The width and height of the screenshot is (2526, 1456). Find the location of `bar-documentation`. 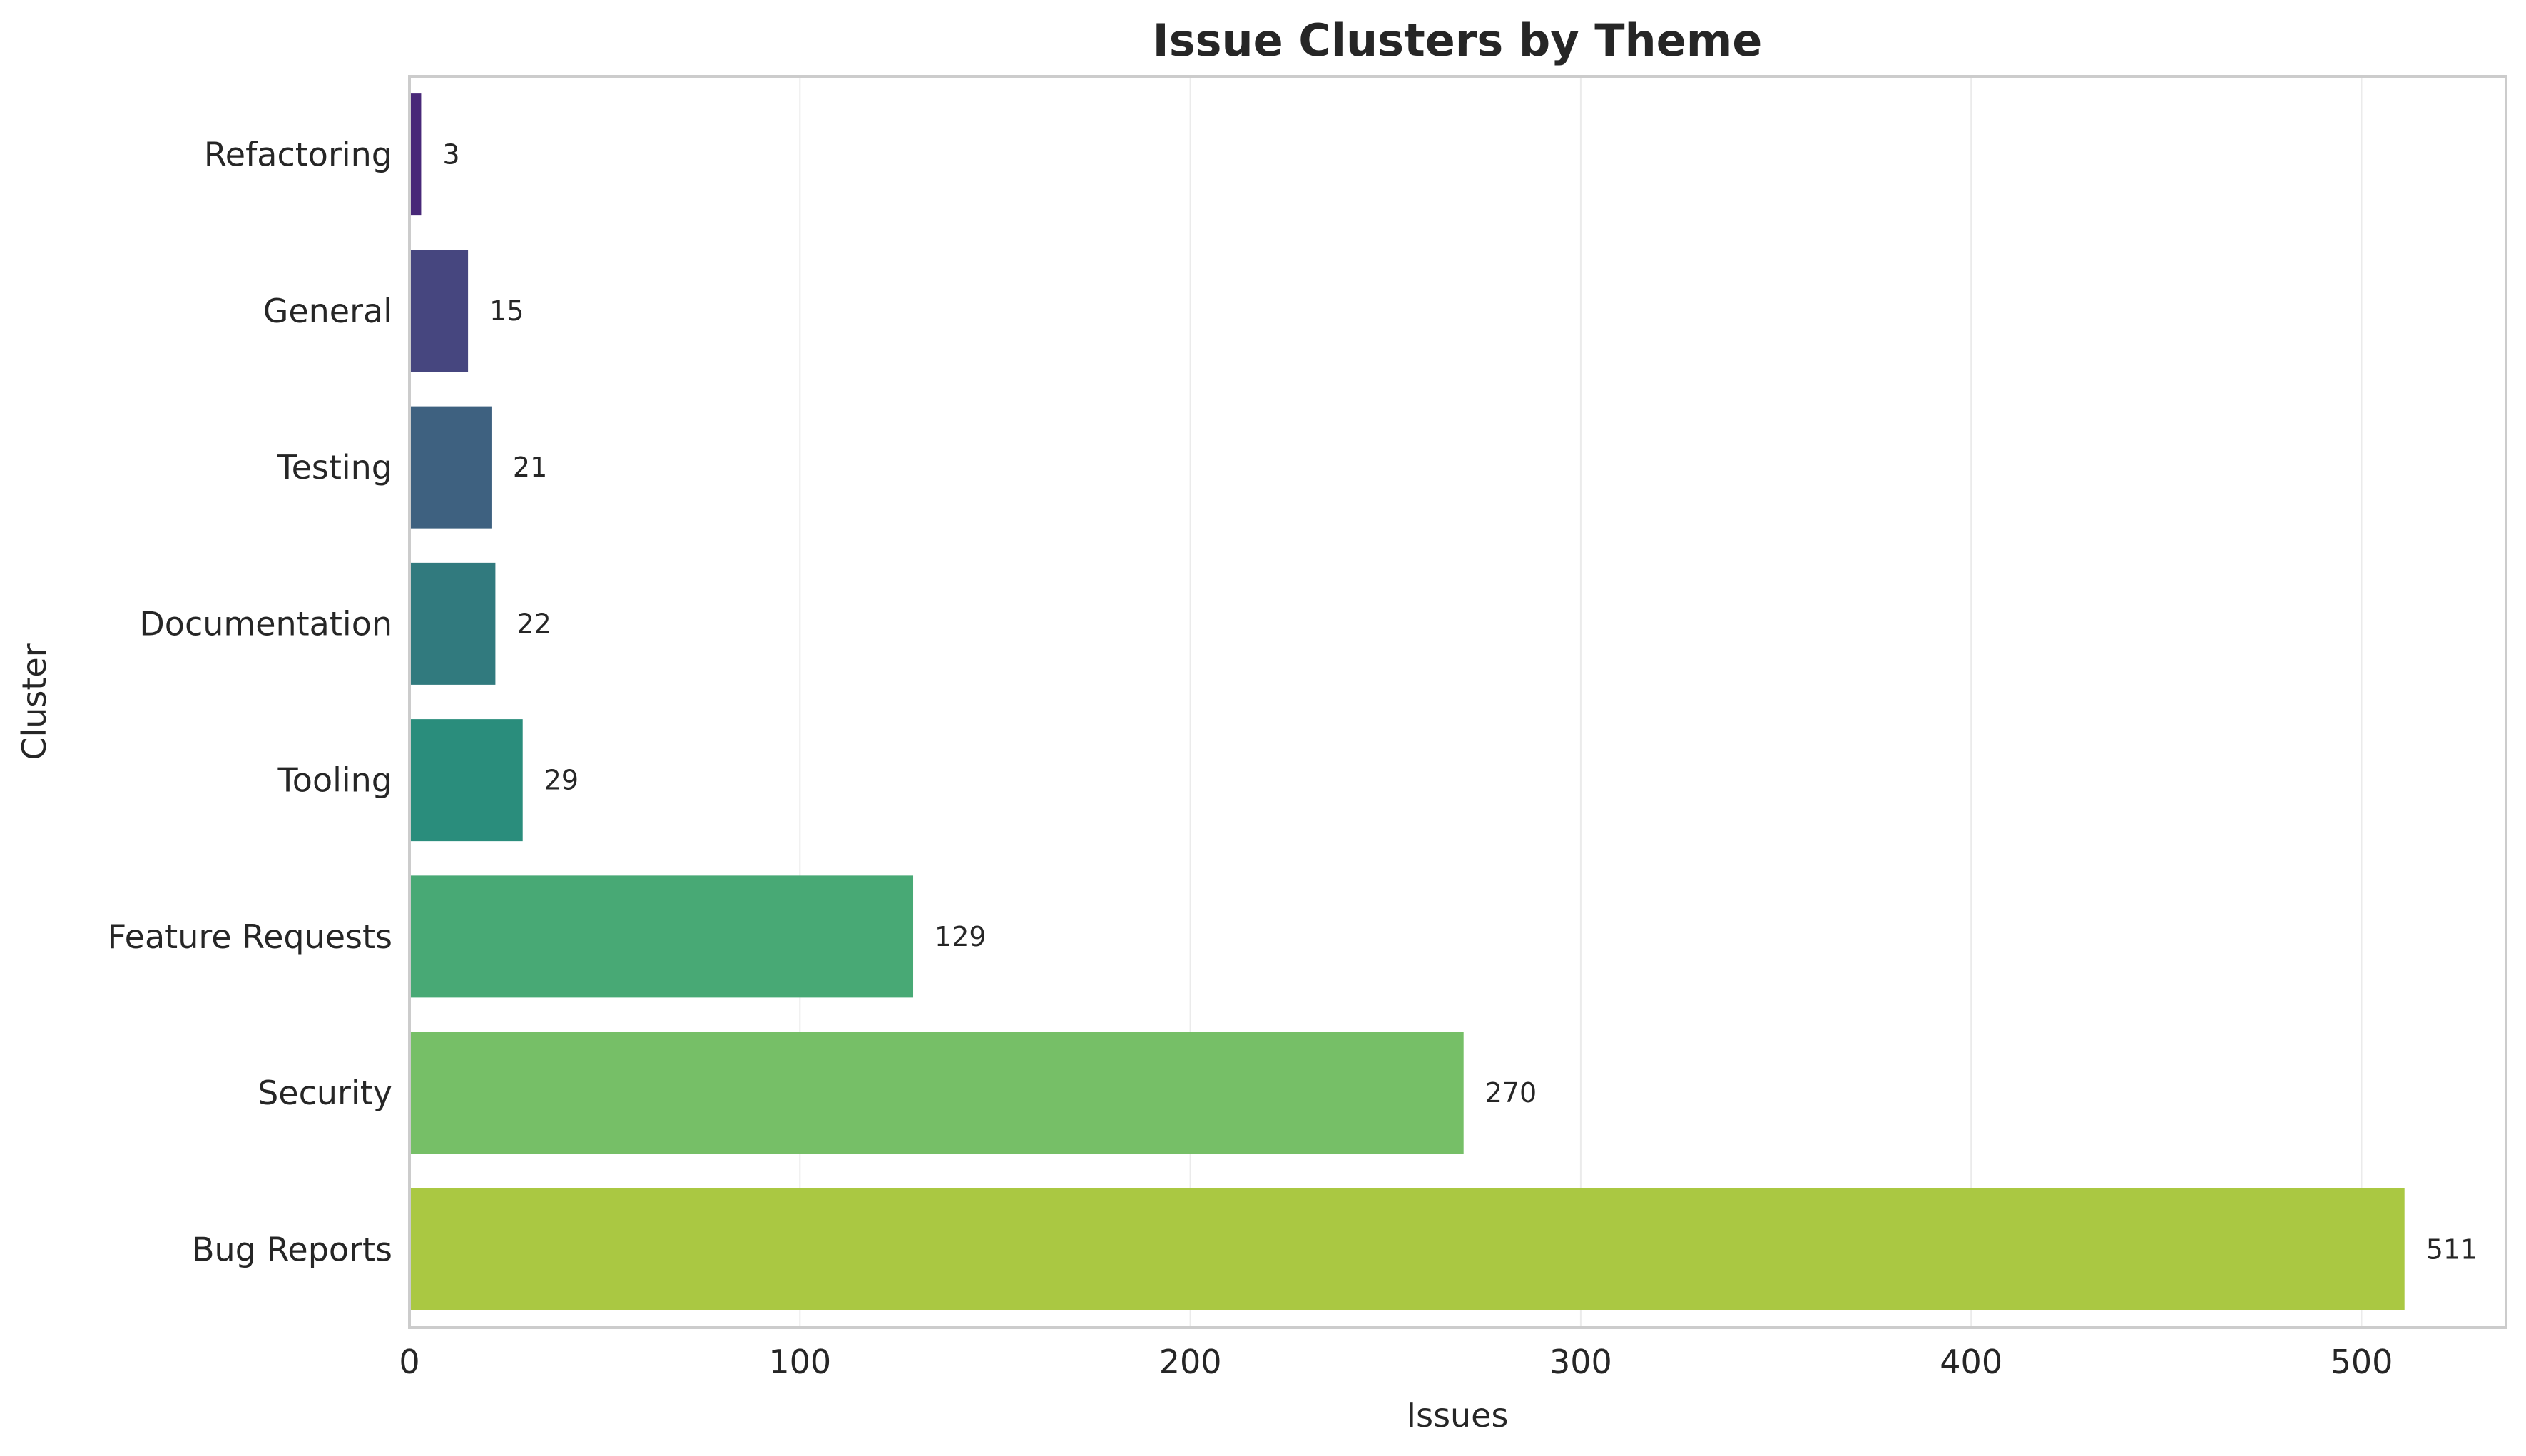

bar-documentation is located at coordinates (453, 623).